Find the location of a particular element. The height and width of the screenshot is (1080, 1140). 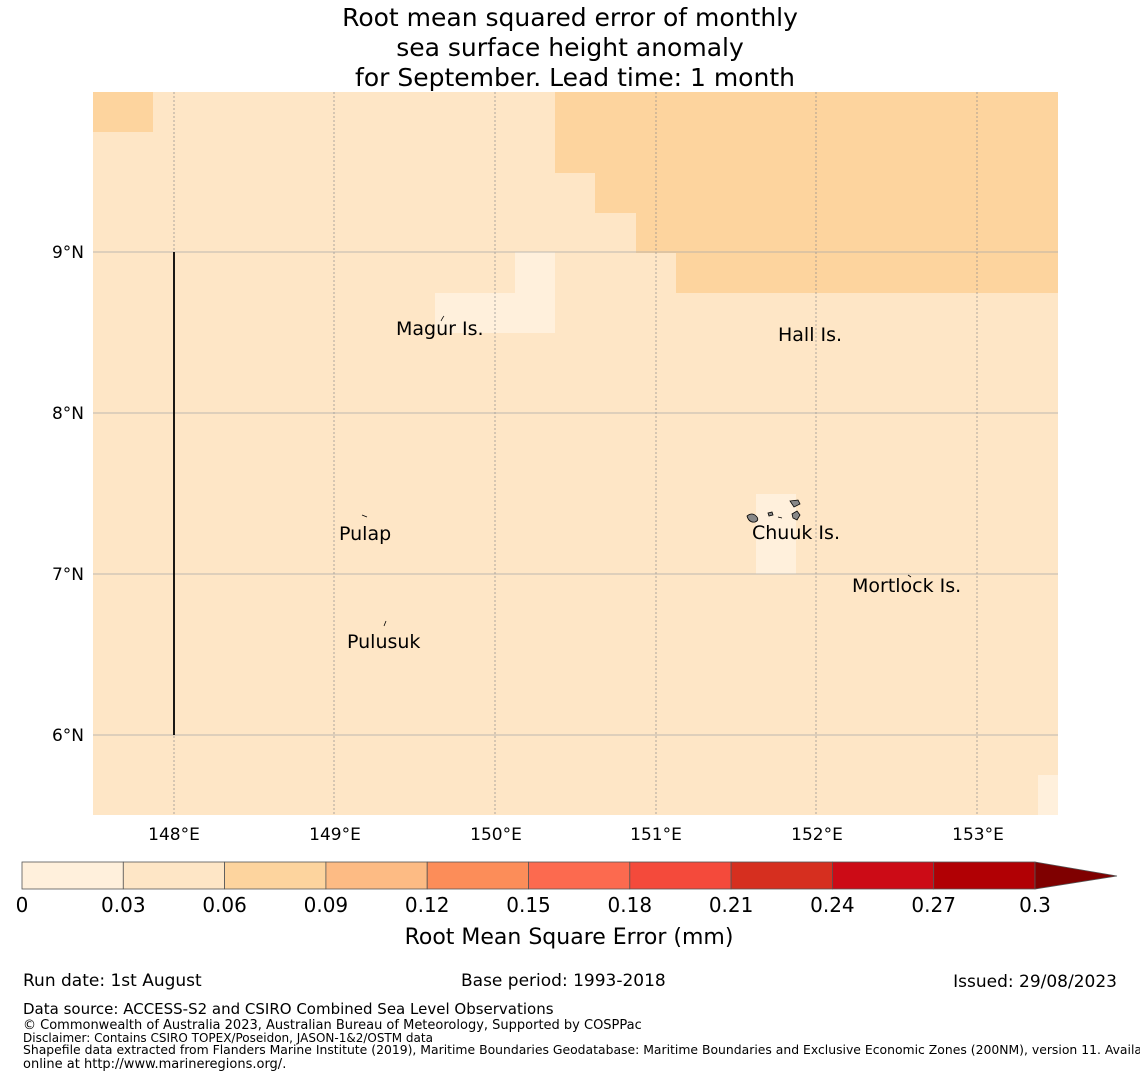

title-line-1: Root mean squared error of monthly is located at coordinates (570, 17).